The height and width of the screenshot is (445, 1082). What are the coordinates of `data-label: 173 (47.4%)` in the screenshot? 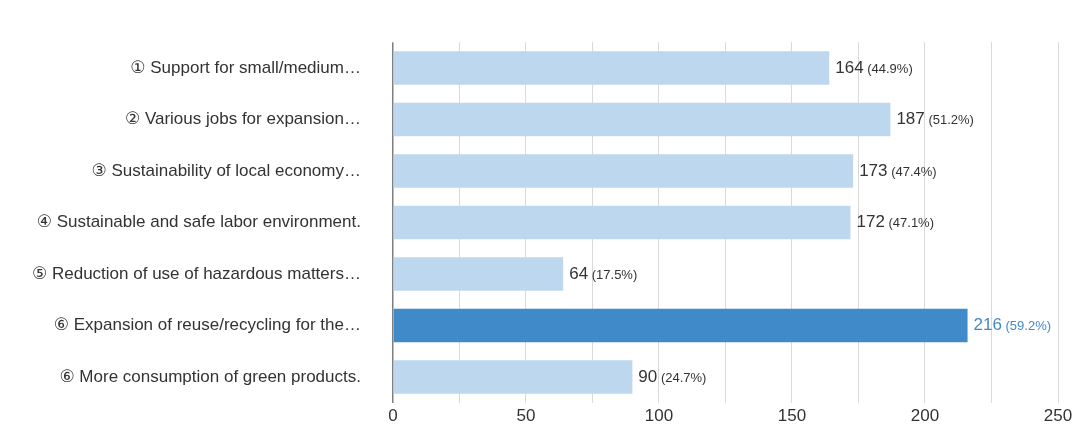 It's located at (898, 170).